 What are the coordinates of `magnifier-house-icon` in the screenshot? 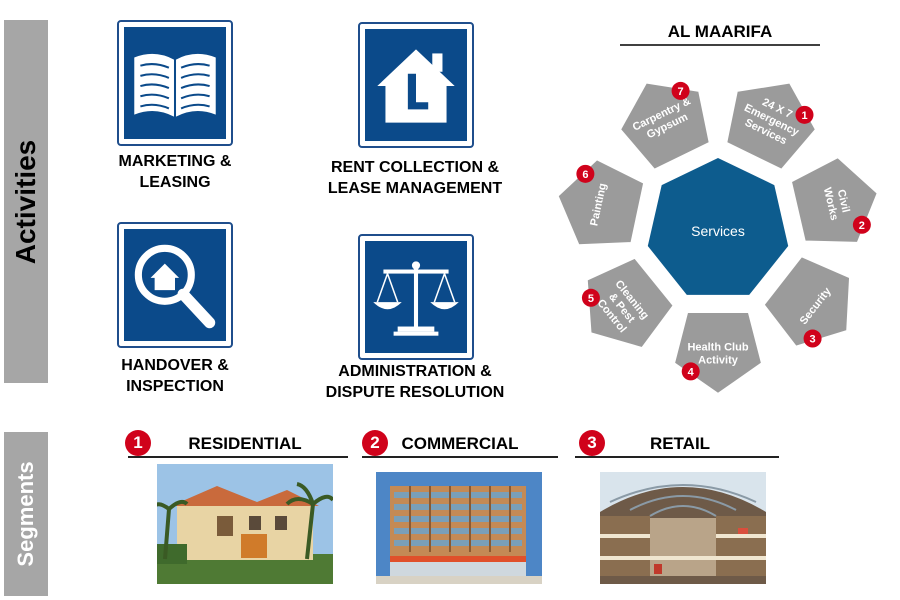 It's located at (175, 286).